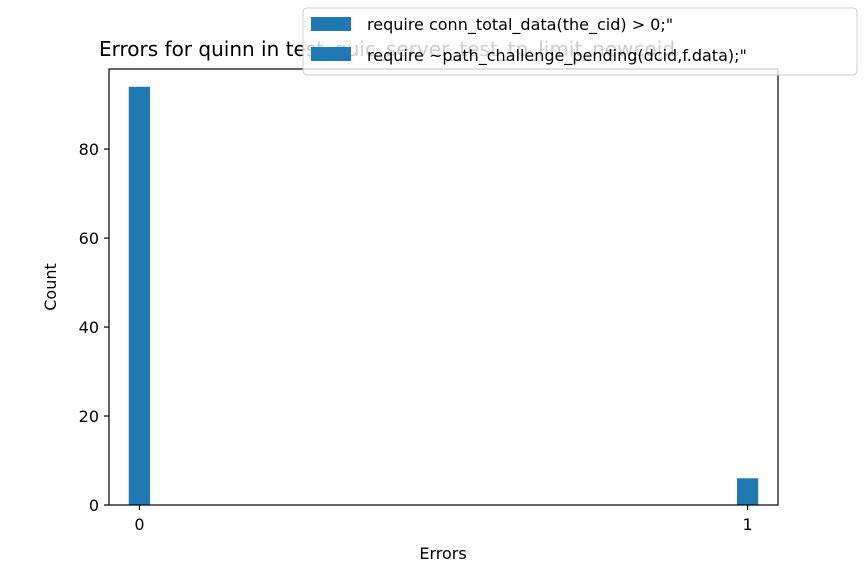  I want to click on y-tick-label: 60, so click(89, 238).